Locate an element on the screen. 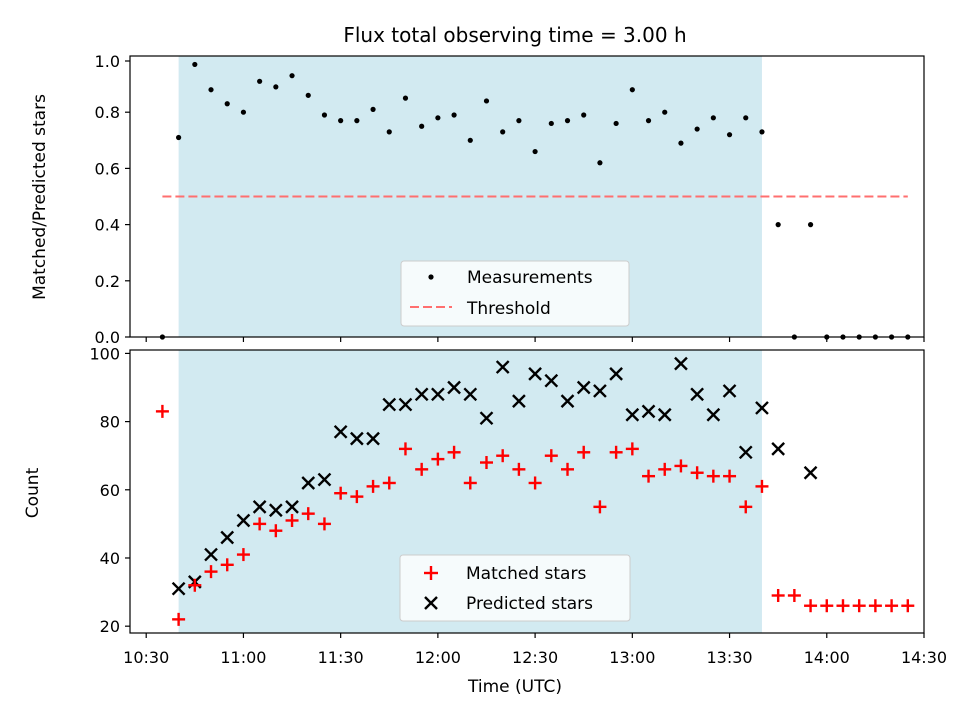 This screenshot has width=960, height=720. legend-matched-marker is located at coordinates (431, 573).